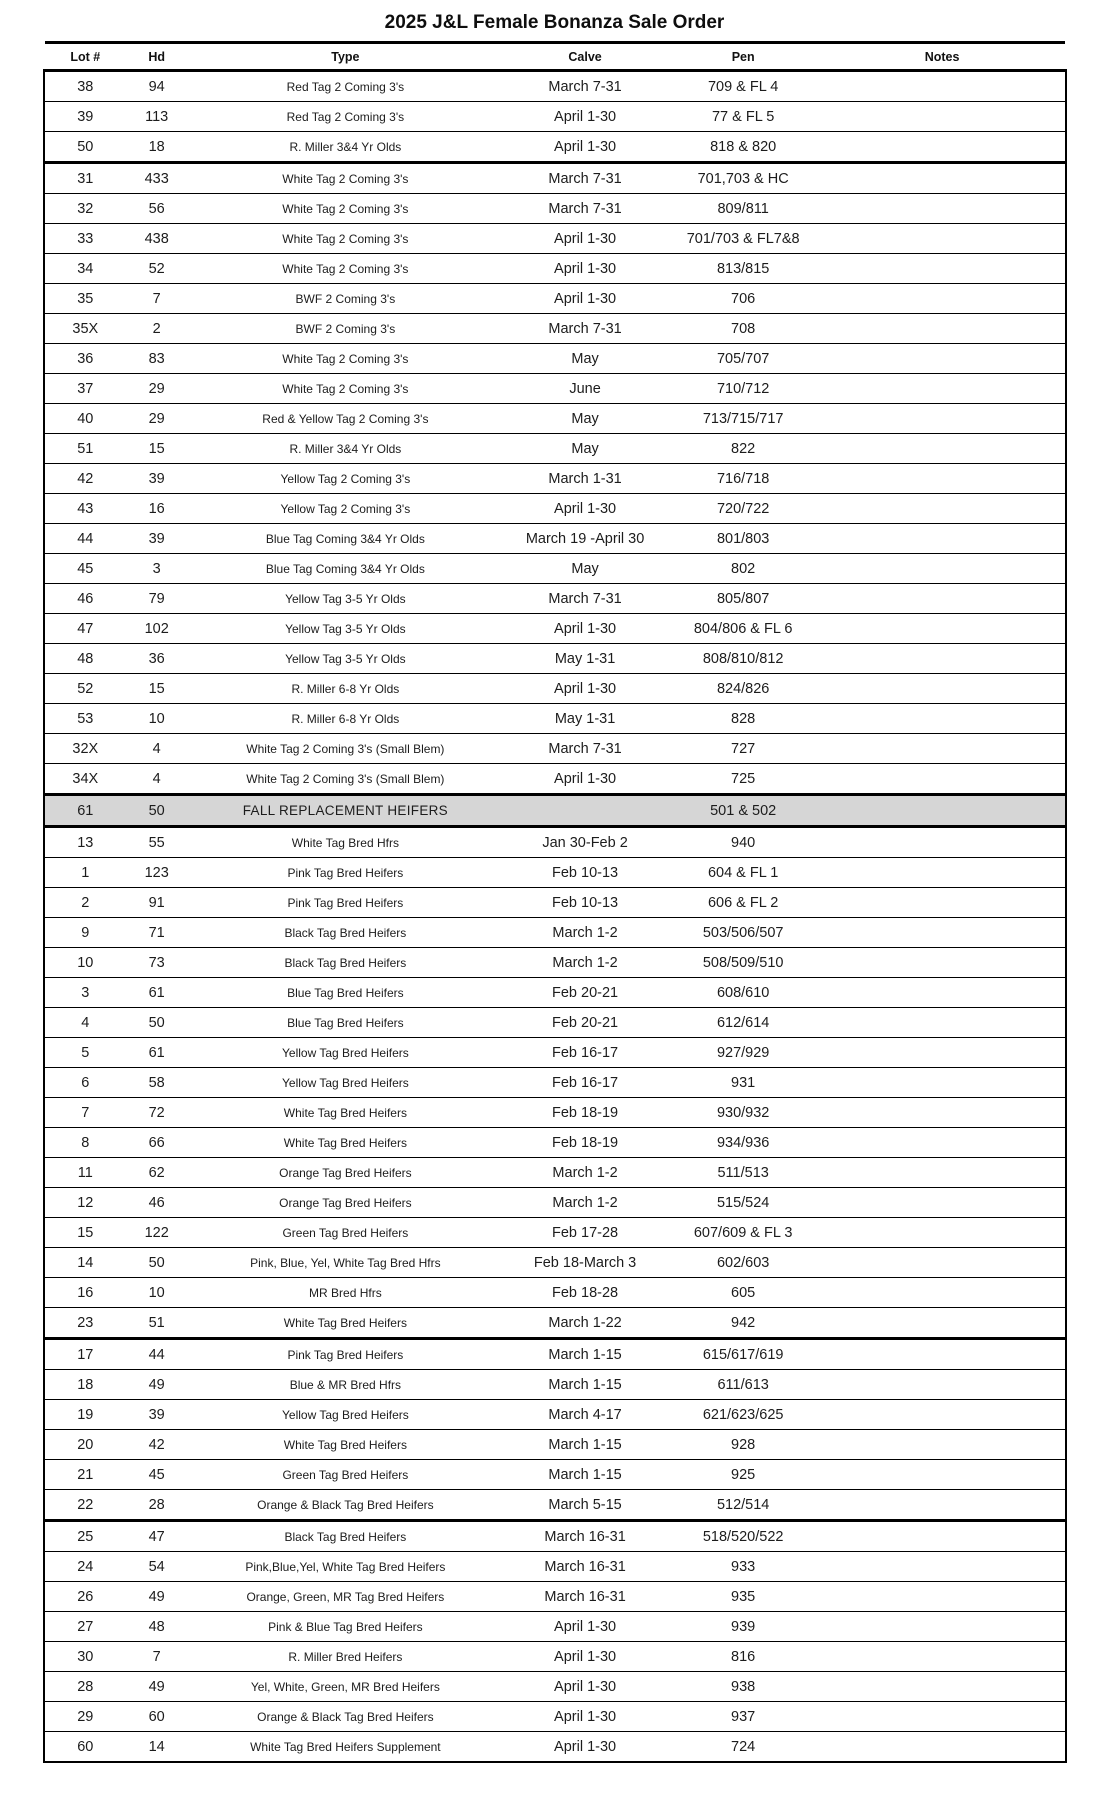 This screenshot has height=1800, width=1109. I want to click on cell-lot: 28, so click(85, 1686).